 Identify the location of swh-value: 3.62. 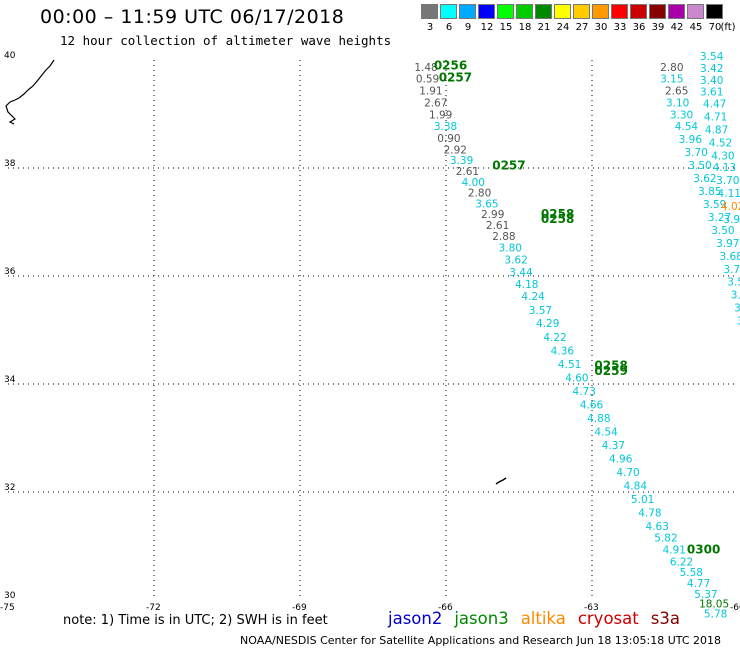
(515, 261).